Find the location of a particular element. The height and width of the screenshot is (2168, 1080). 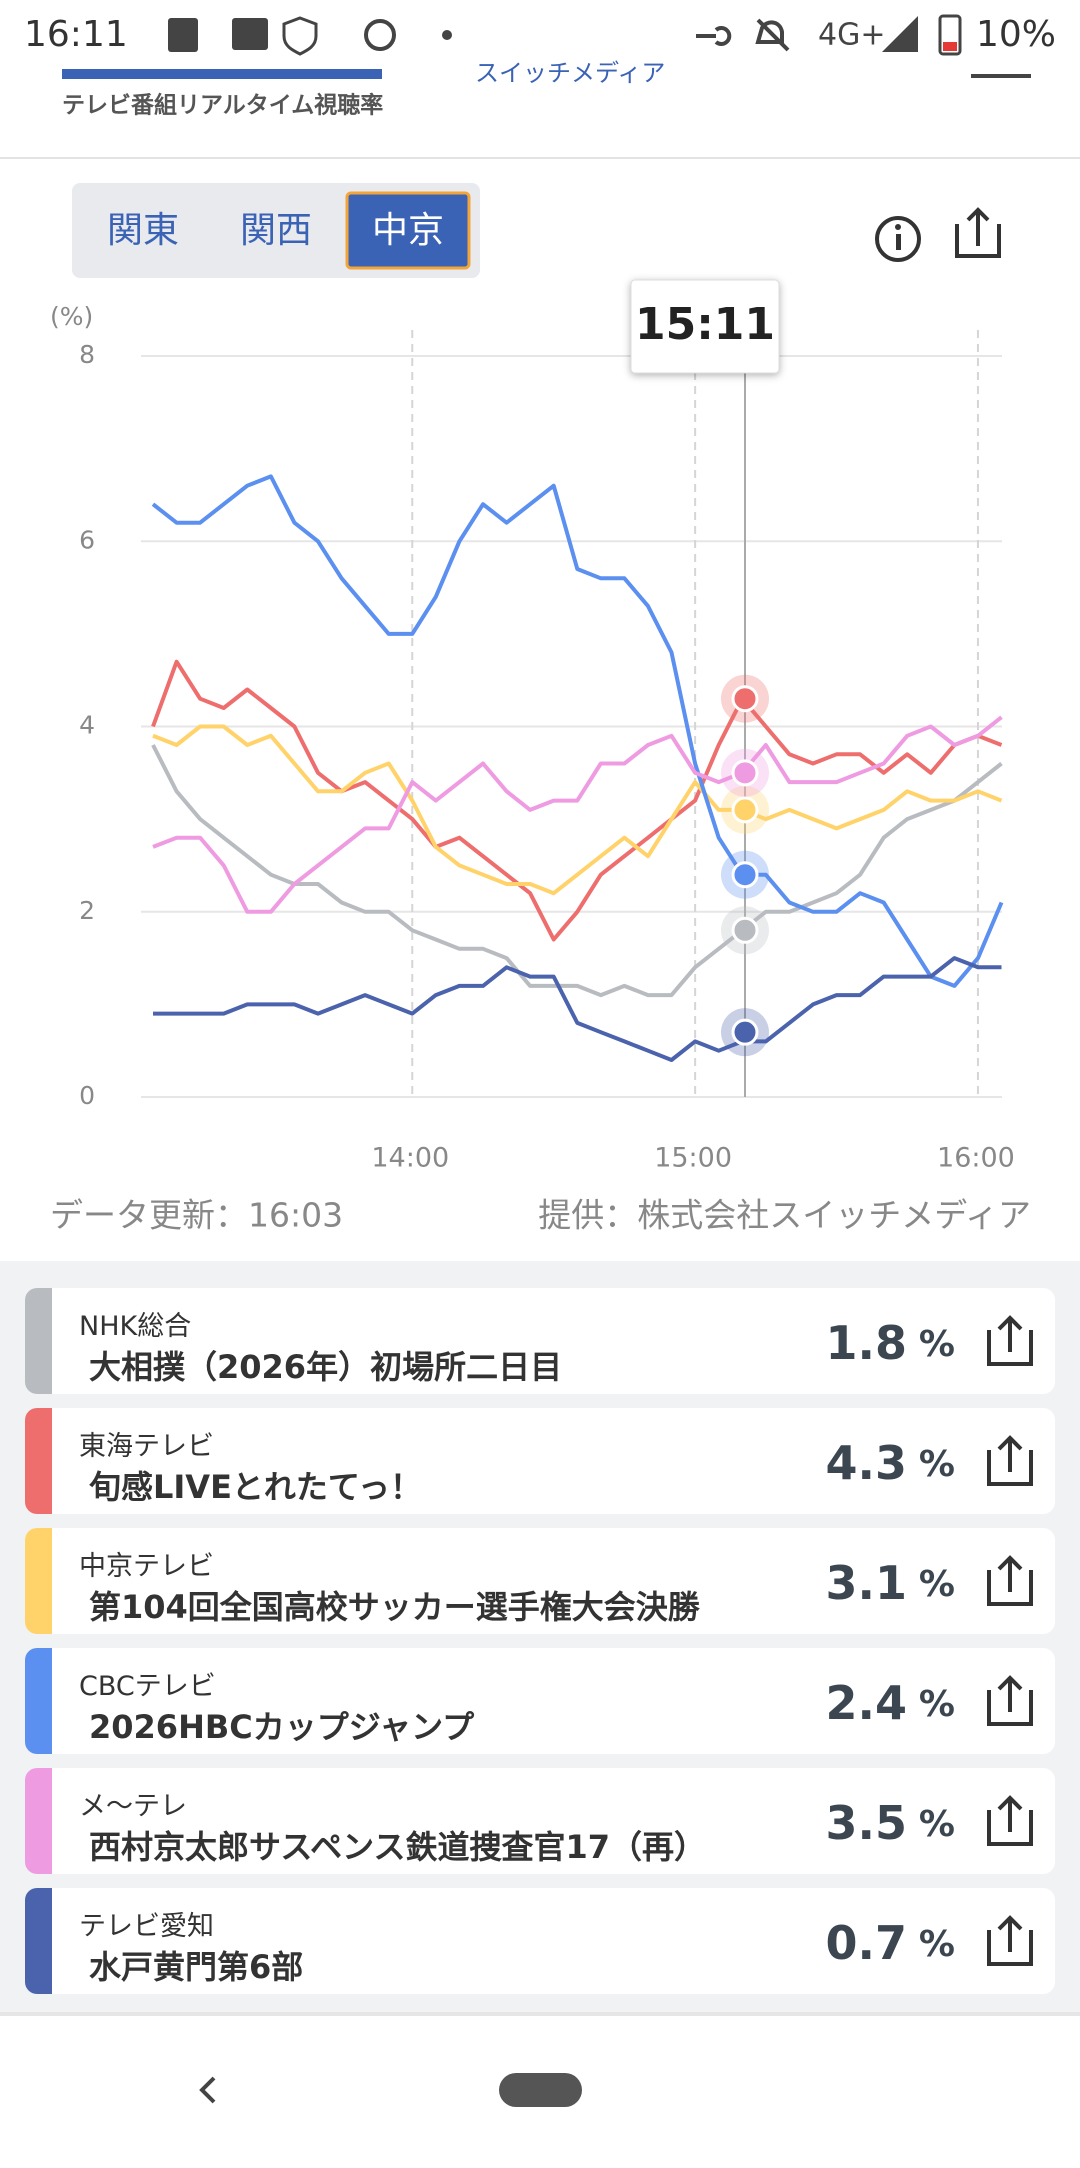

rating: 2.4 is located at coordinates (866, 1703).